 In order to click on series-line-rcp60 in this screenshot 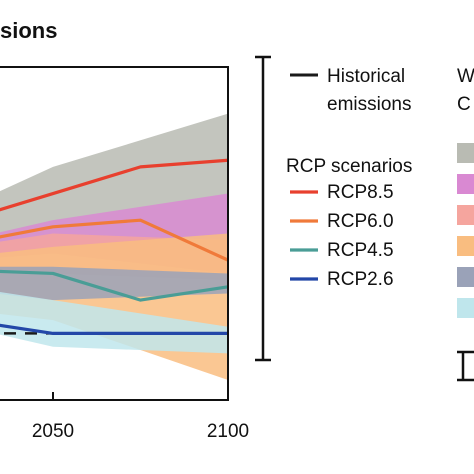, I will do `click(114, 240)`.